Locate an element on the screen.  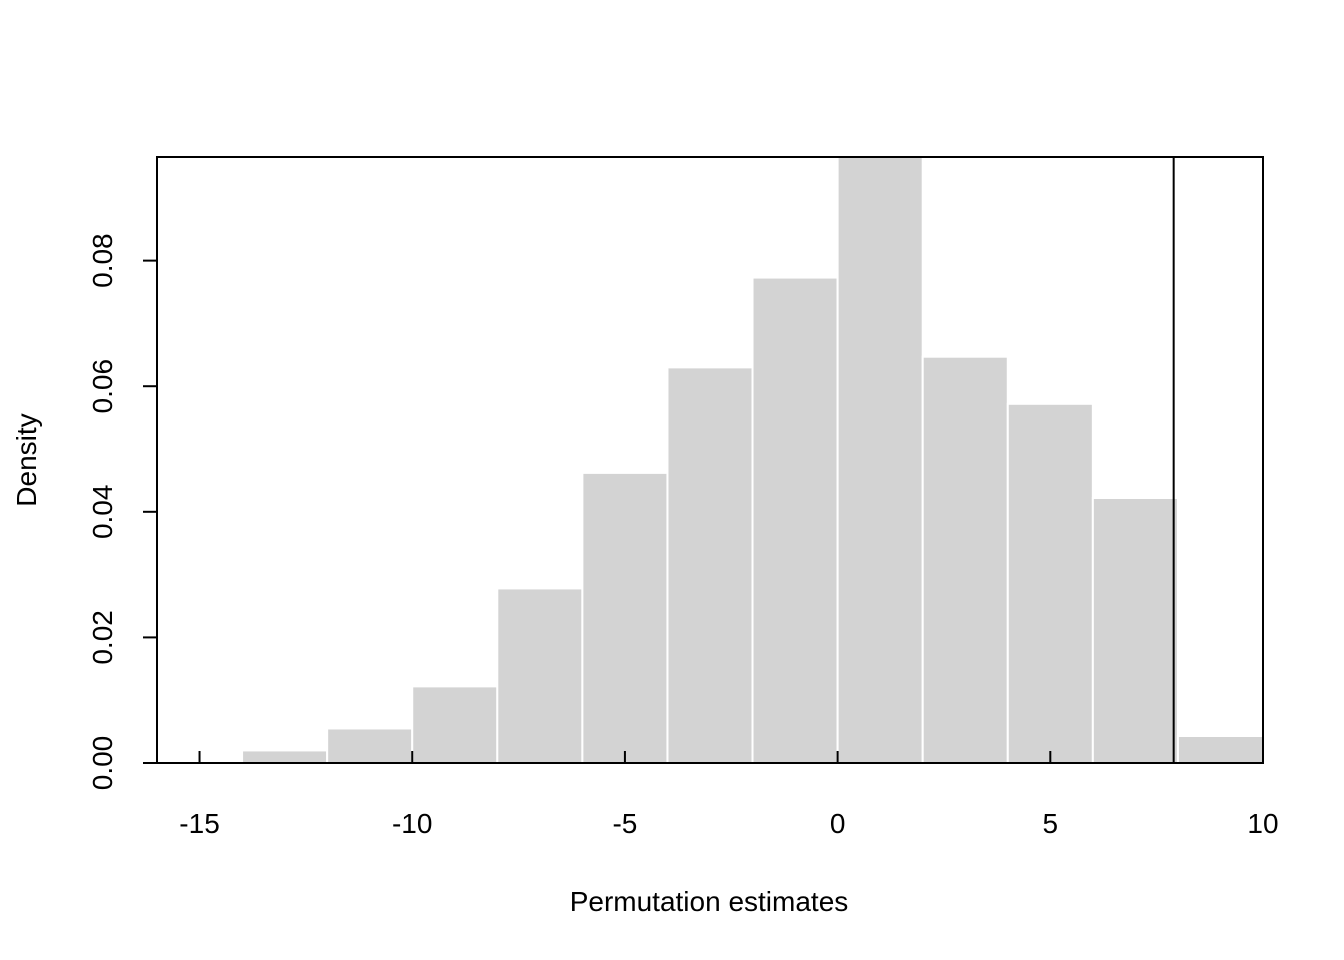
x-tick-label: -10 is located at coordinates (412, 823).